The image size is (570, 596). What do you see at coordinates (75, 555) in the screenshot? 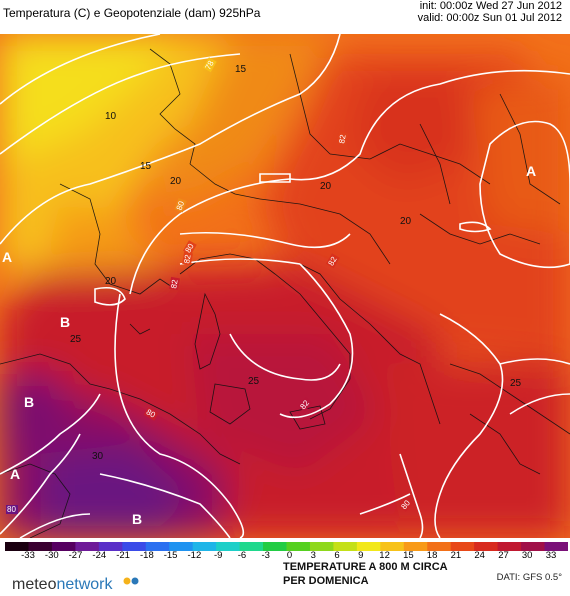
I see `color-scale-tick-label: -27` at bounding box center [75, 555].